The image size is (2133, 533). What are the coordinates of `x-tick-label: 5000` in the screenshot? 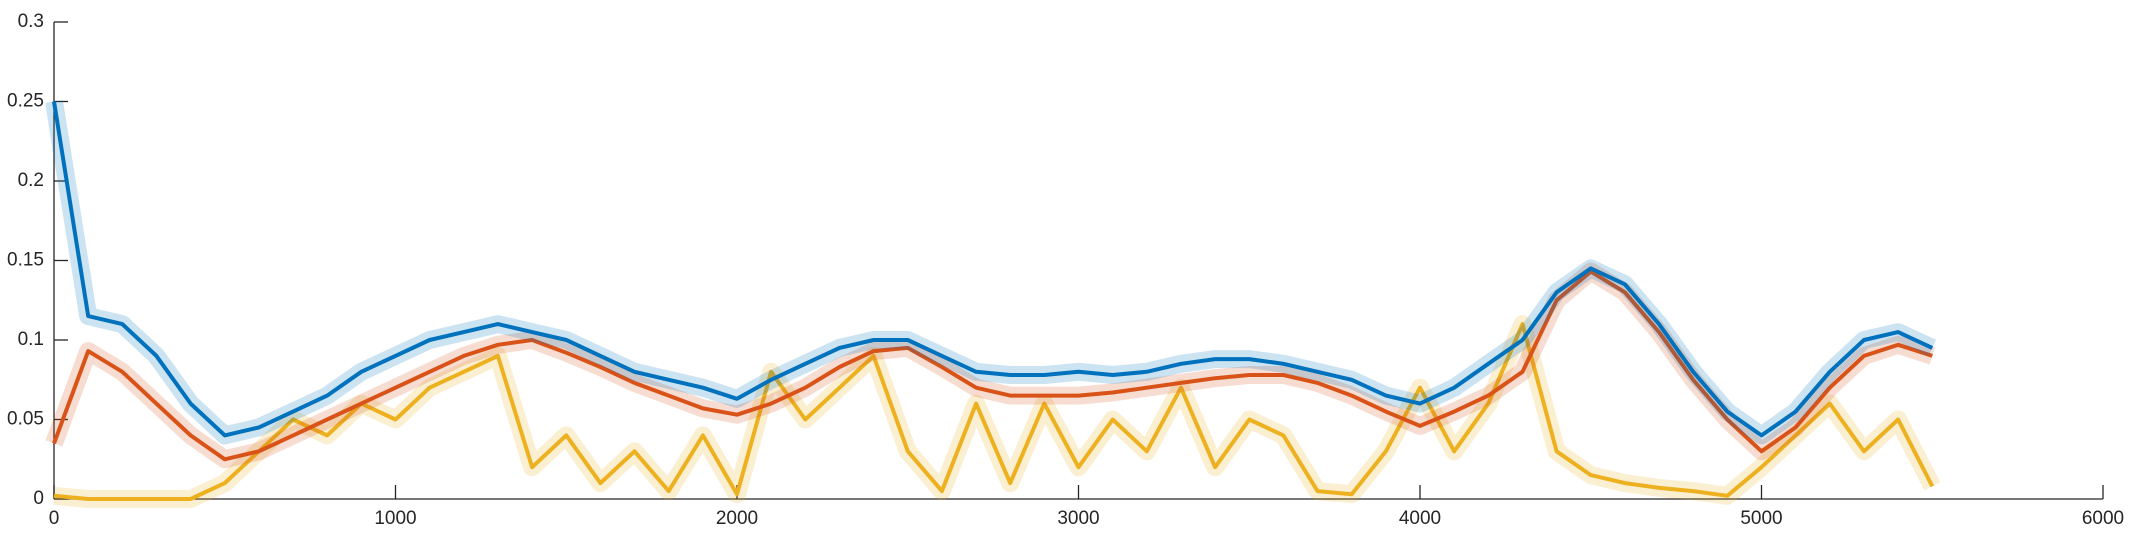 It's located at (1761, 518).